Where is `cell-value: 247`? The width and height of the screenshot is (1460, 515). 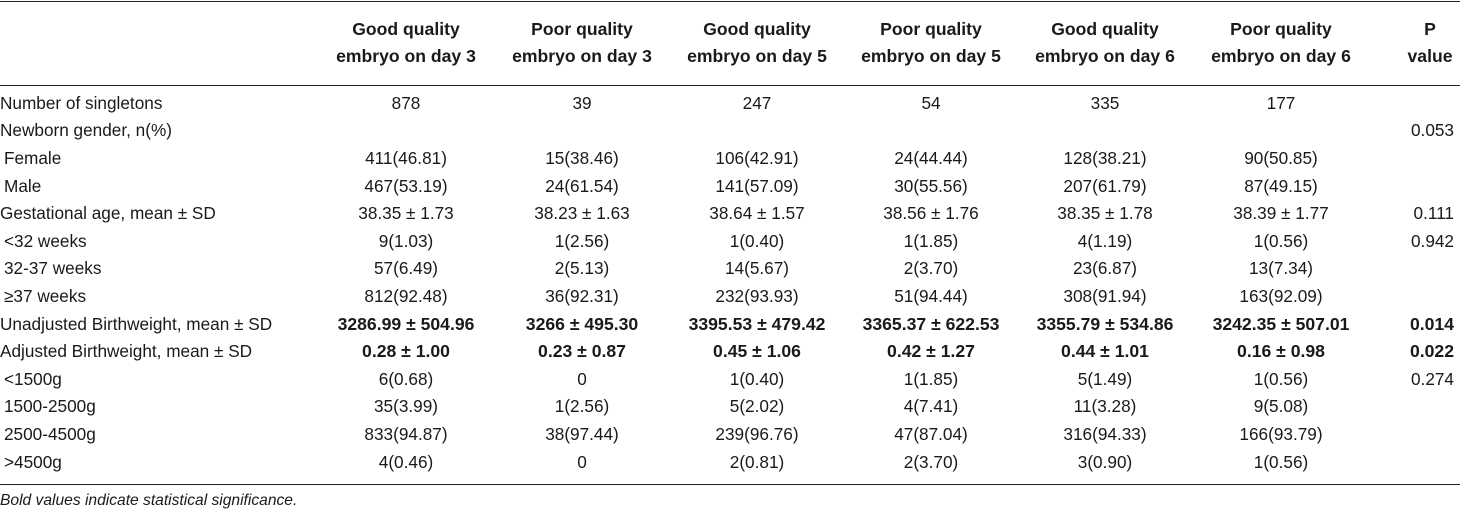
cell-value: 247 is located at coordinates (757, 102).